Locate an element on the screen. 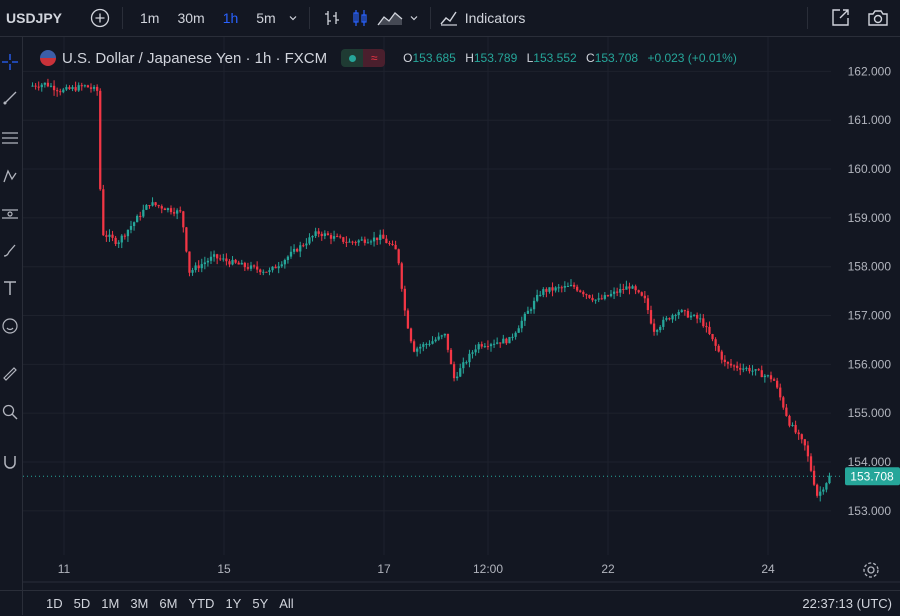 The height and width of the screenshot is (616, 900). fib-retracement-icon is located at coordinates (10, 138).